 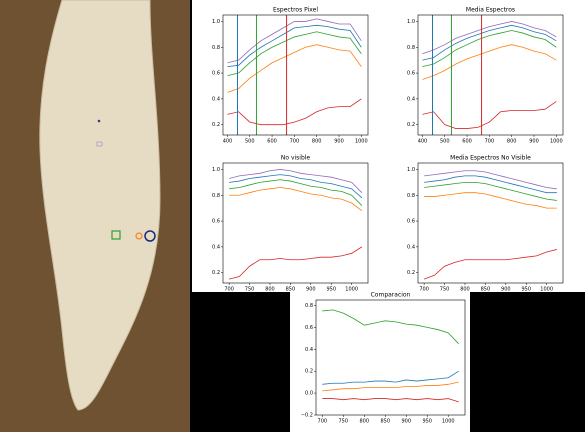 What do you see at coordinates (295, 10) in the screenshot?
I see `chart-title: Espectros Pixel` at bounding box center [295, 10].